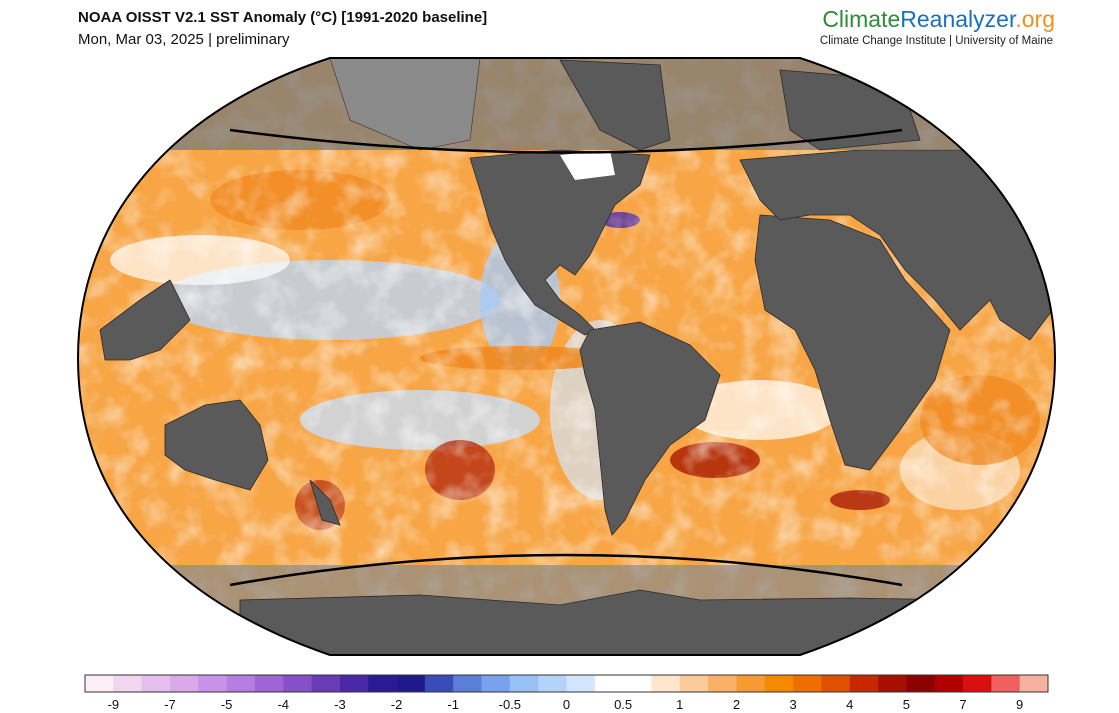 This screenshot has height=713, width=1119. I want to click on colorbar-label: -5, so click(227, 704).